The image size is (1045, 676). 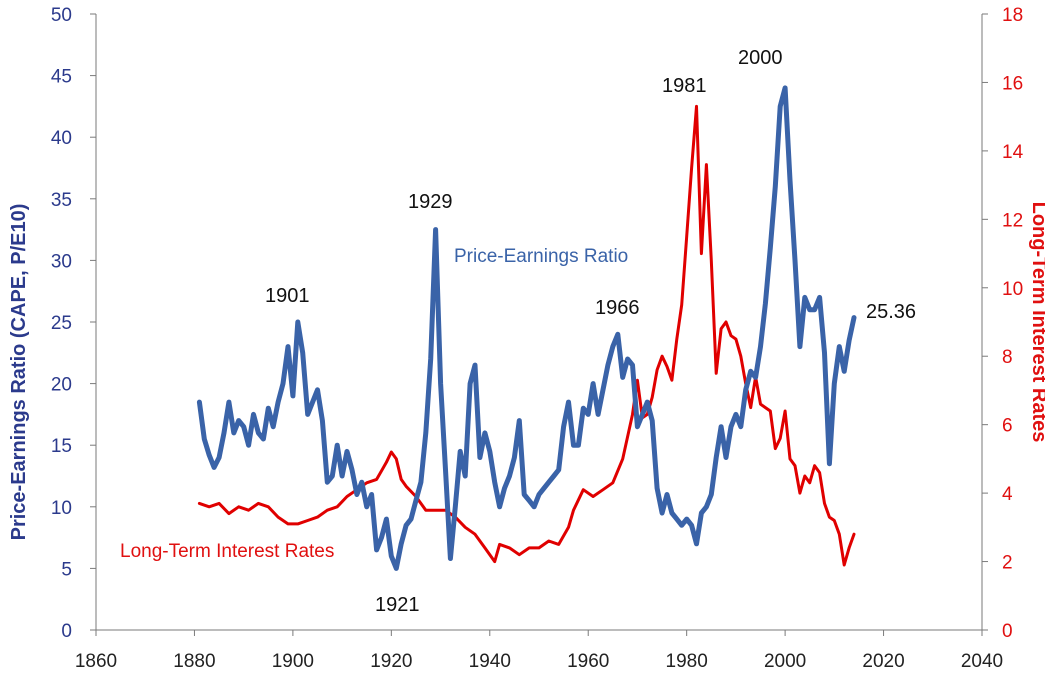 I want to click on y-left-tick-label: 20, so click(x=61, y=385).